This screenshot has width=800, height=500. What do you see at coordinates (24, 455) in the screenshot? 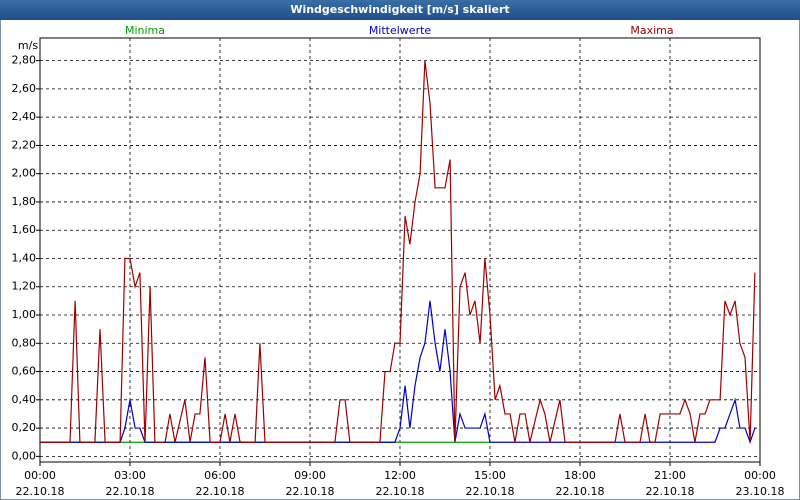
I see `y-tick-label: 0,00` at bounding box center [24, 455].